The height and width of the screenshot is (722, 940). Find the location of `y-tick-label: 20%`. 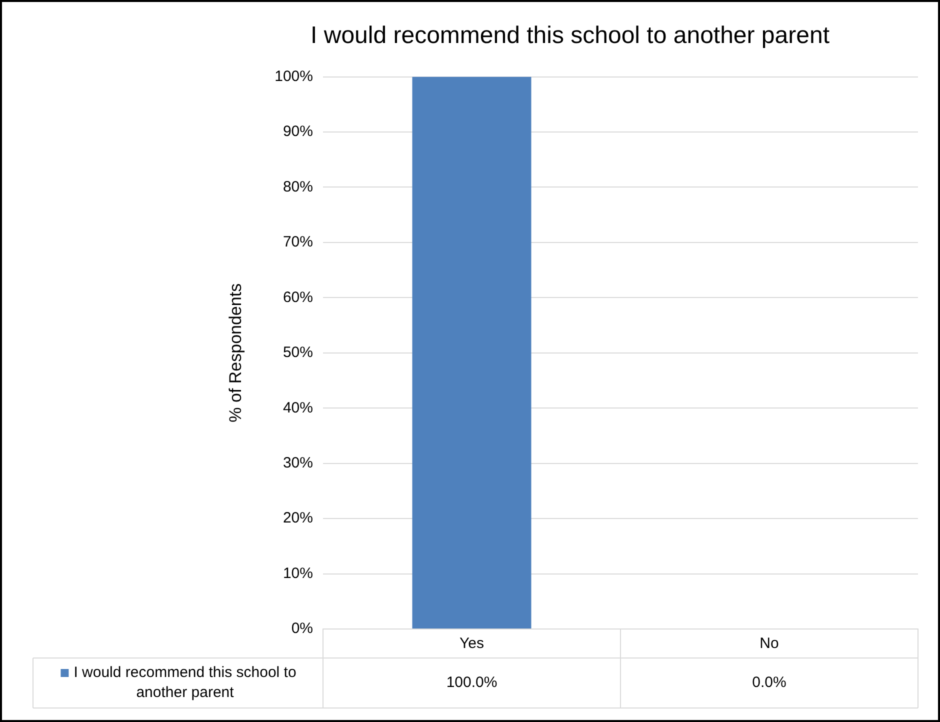

y-tick-label: 20% is located at coordinates (297, 518).